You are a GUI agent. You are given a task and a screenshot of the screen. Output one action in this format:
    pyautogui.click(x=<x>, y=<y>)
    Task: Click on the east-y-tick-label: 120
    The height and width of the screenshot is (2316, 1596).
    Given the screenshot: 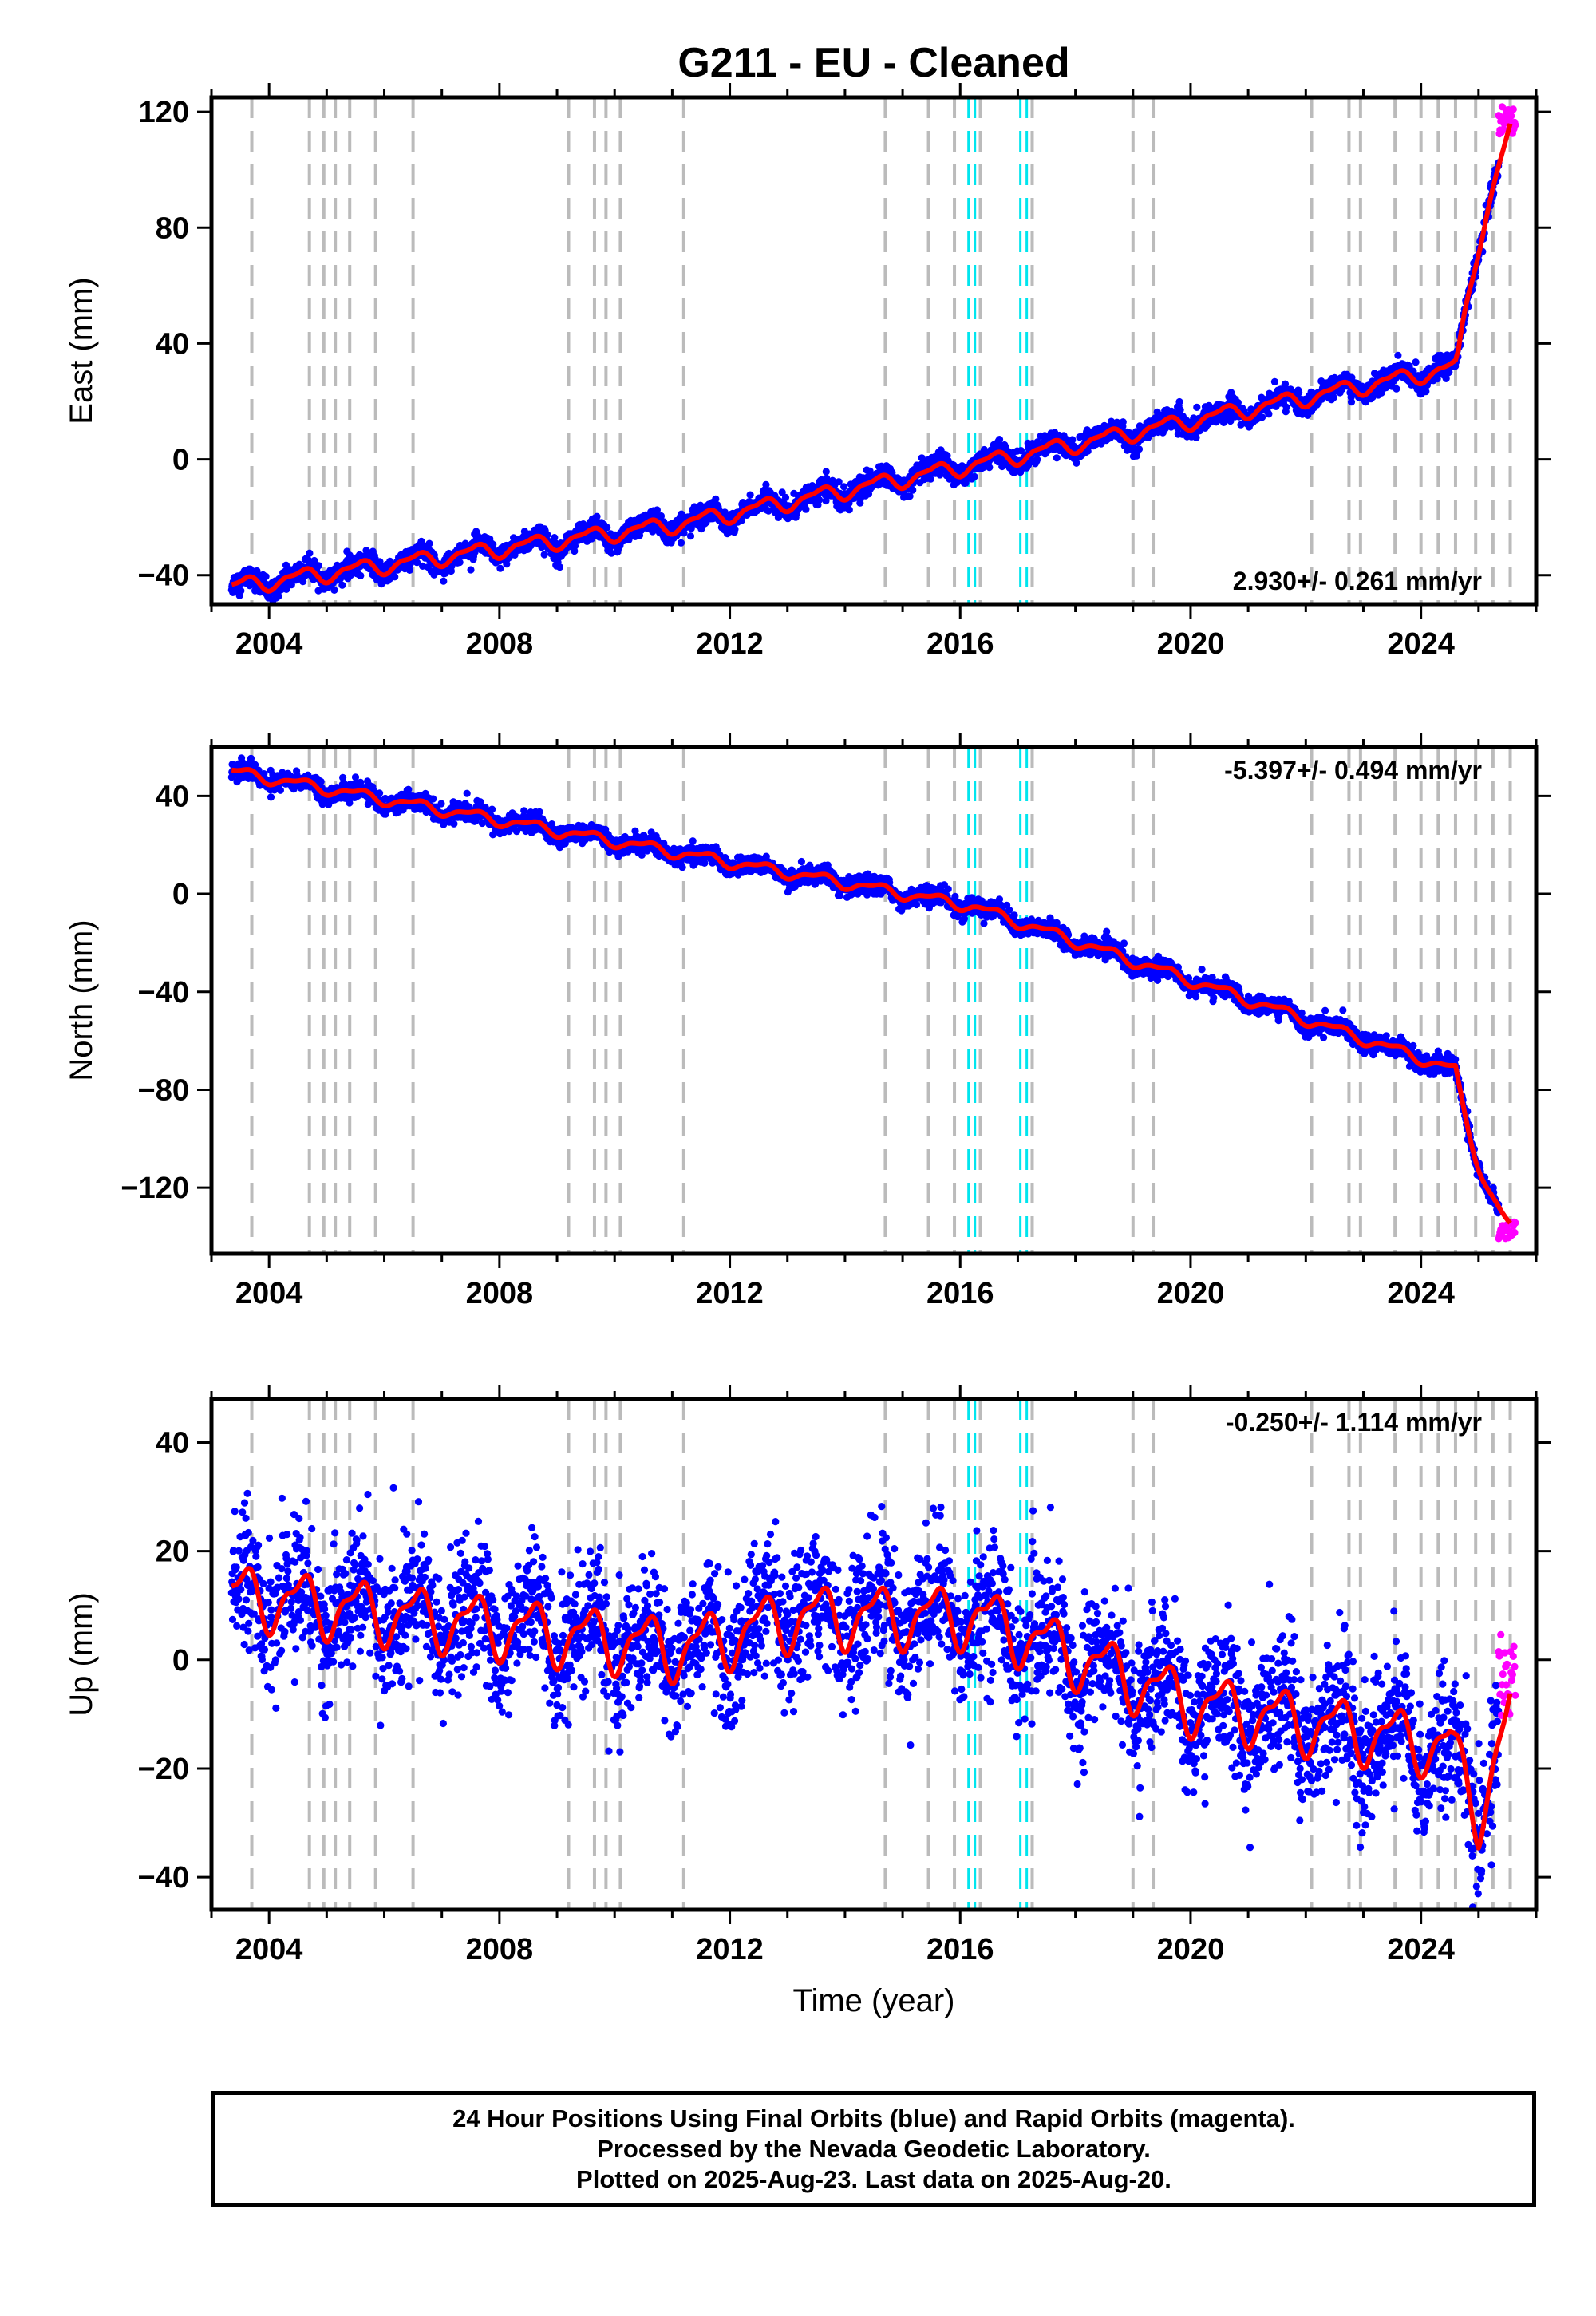 What is the action you would take?
    pyautogui.click(x=164, y=112)
    